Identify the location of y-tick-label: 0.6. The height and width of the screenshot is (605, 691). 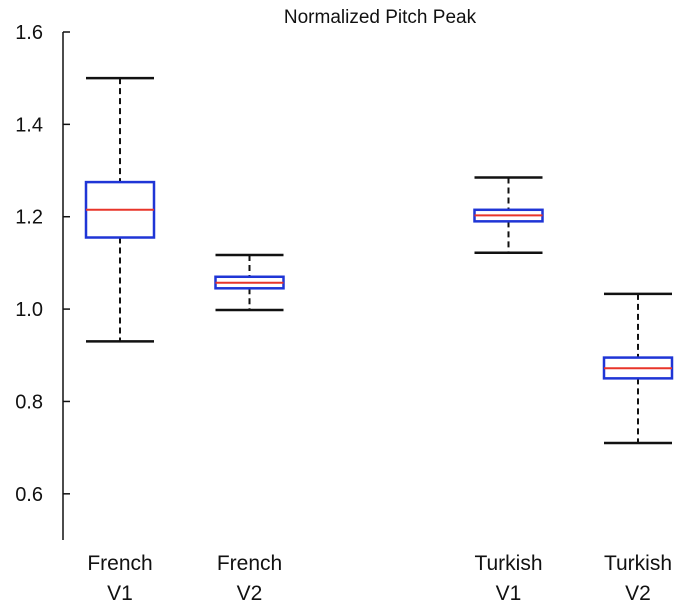
(29, 495).